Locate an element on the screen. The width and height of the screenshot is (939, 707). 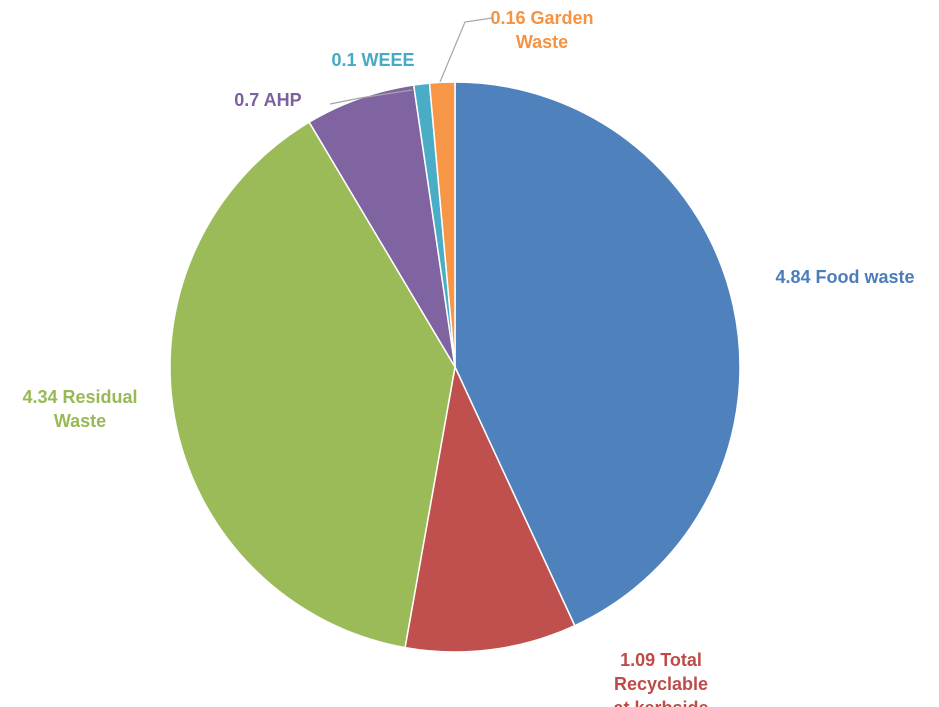
value-label: 4.34 is located at coordinates (40, 397).